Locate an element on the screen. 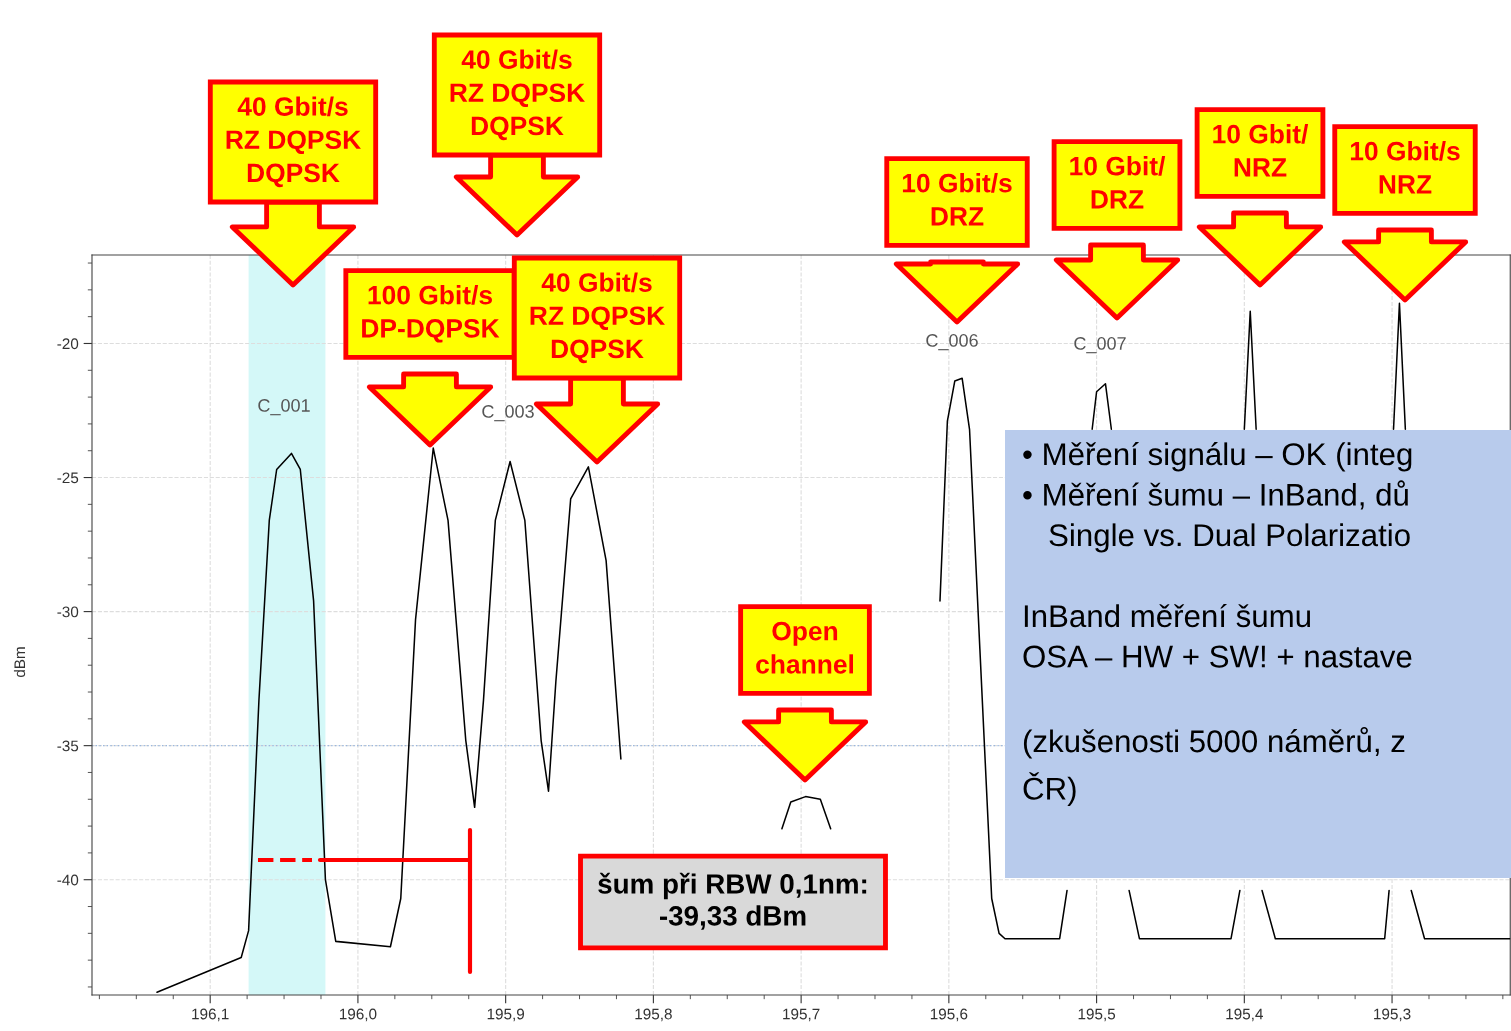  annotation: C_007 is located at coordinates (1100, 345).